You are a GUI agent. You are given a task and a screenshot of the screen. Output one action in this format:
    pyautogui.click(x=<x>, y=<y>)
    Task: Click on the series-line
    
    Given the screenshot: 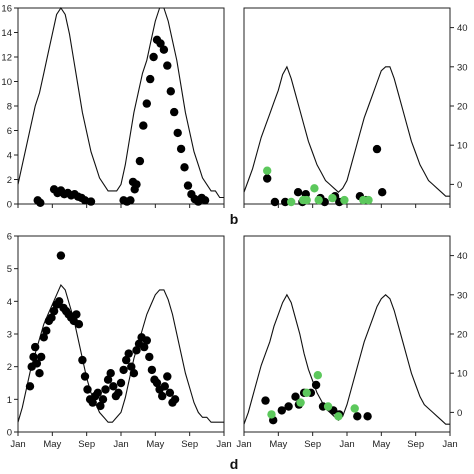 What is the action you would take?
    pyautogui.click(x=346, y=359)
    